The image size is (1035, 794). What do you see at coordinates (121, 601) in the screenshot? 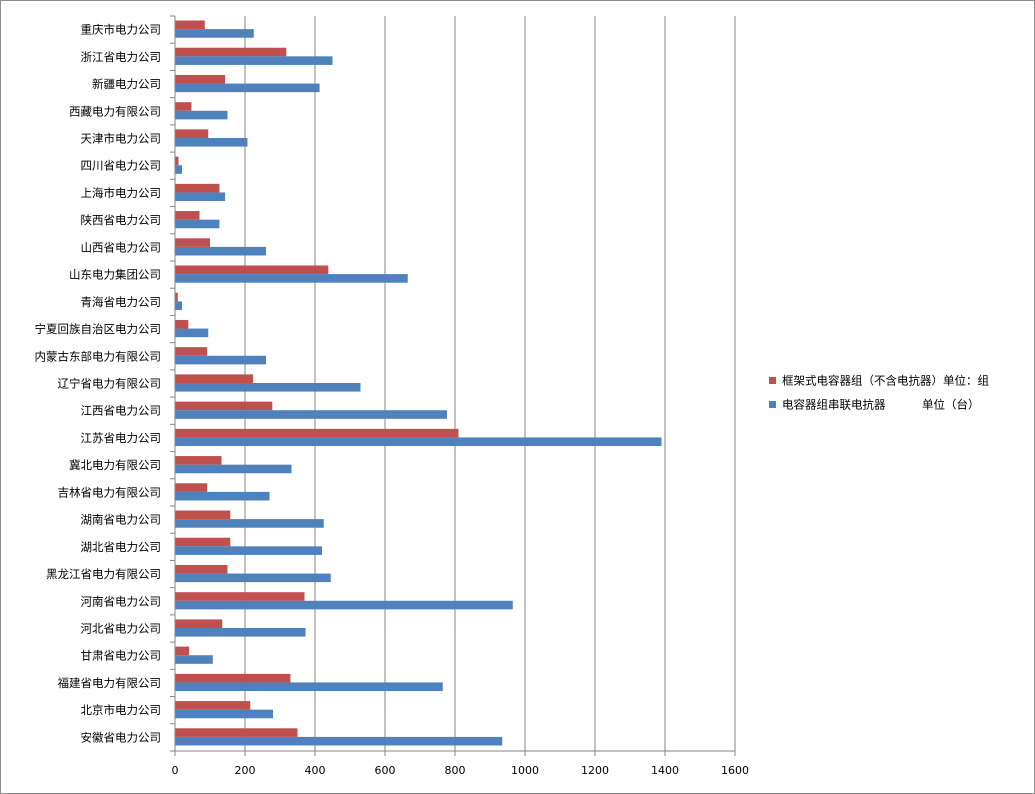
I see `category-label: 河南省电力公司` at bounding box center [121, 601].